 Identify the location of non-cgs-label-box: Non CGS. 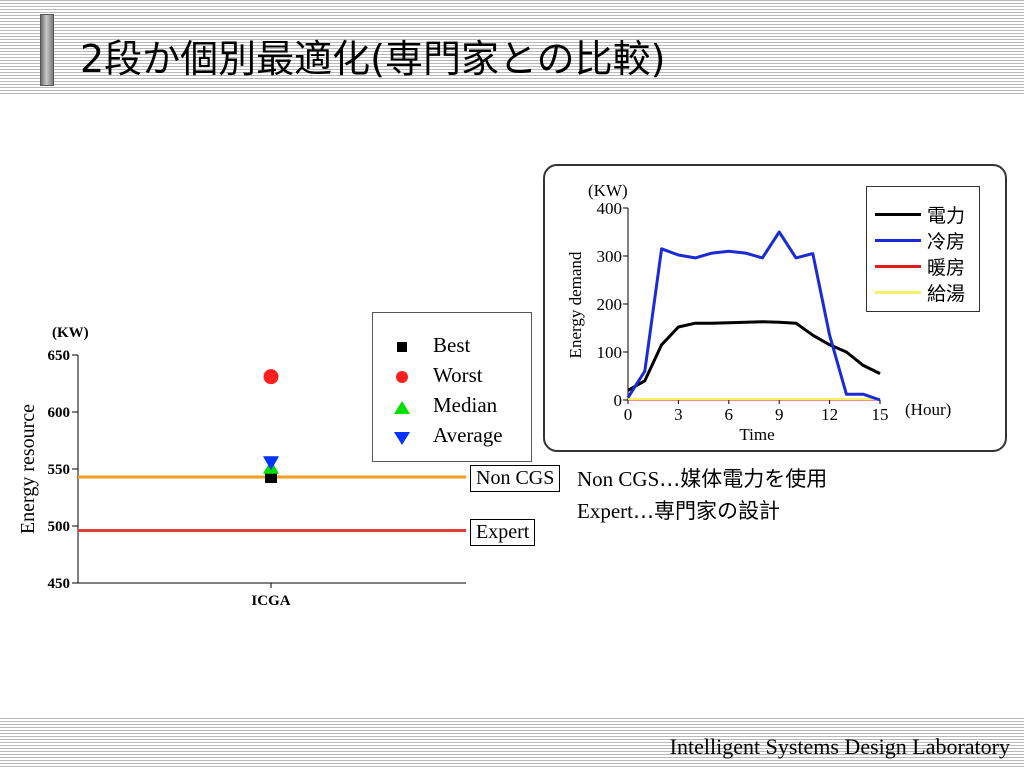
(515, 478).